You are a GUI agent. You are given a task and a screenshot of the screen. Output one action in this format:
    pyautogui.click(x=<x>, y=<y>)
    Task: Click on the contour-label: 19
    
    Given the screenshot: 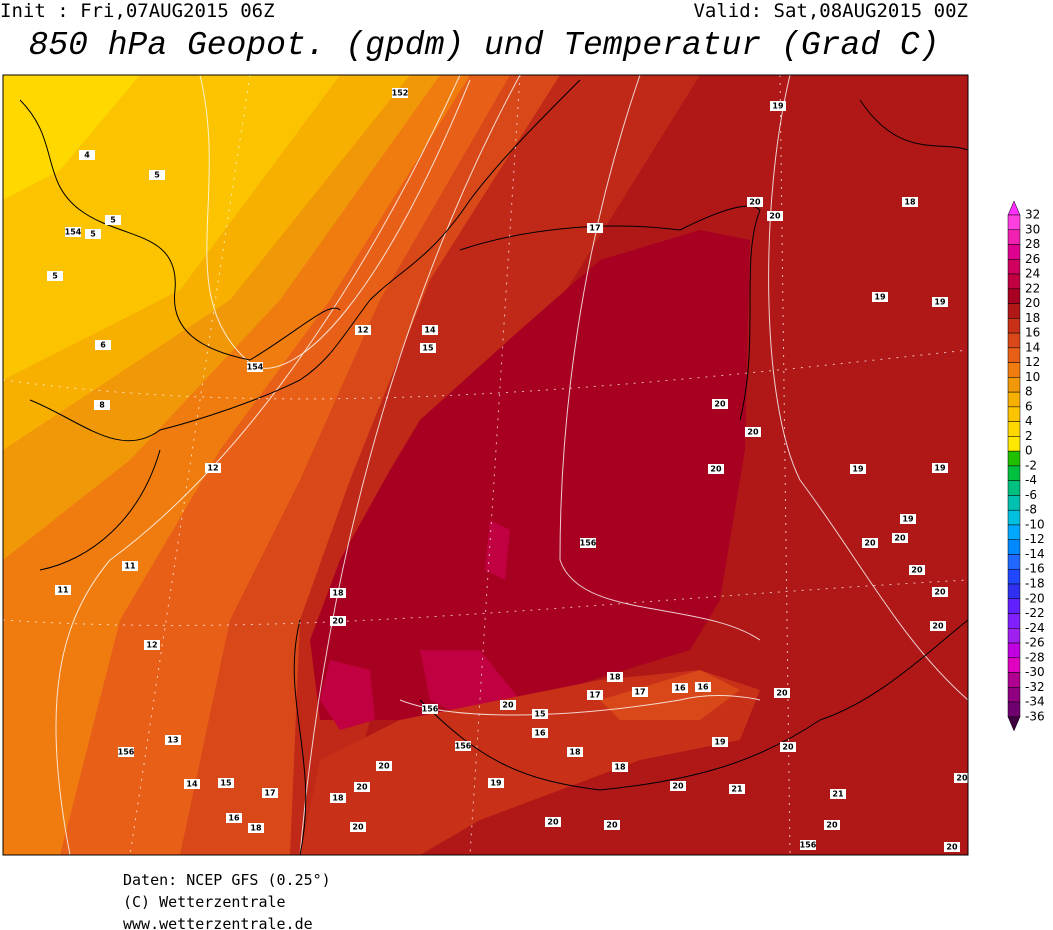 What is the action you would take?
    pyautogui.click(x=940, y=302)
    